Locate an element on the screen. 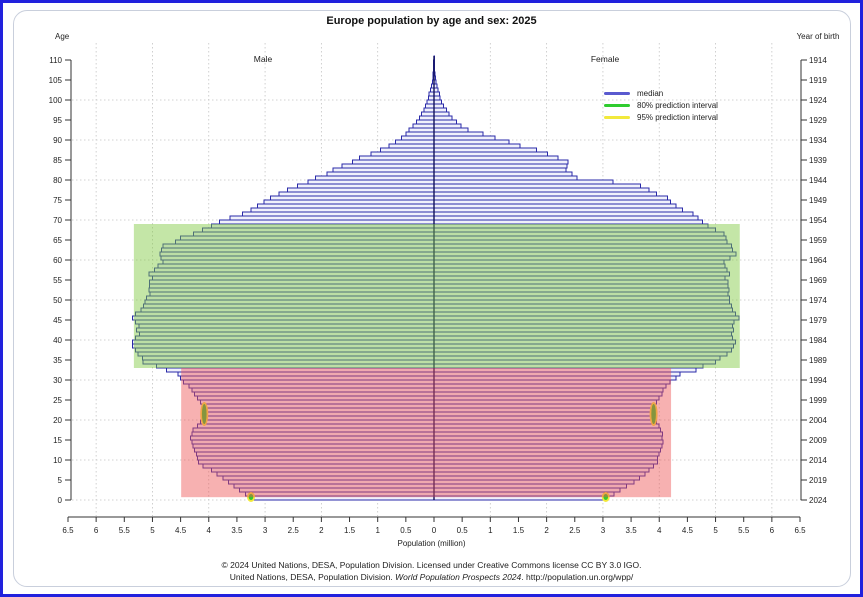  svg-text: 80 is located at coordinates (57, 180).